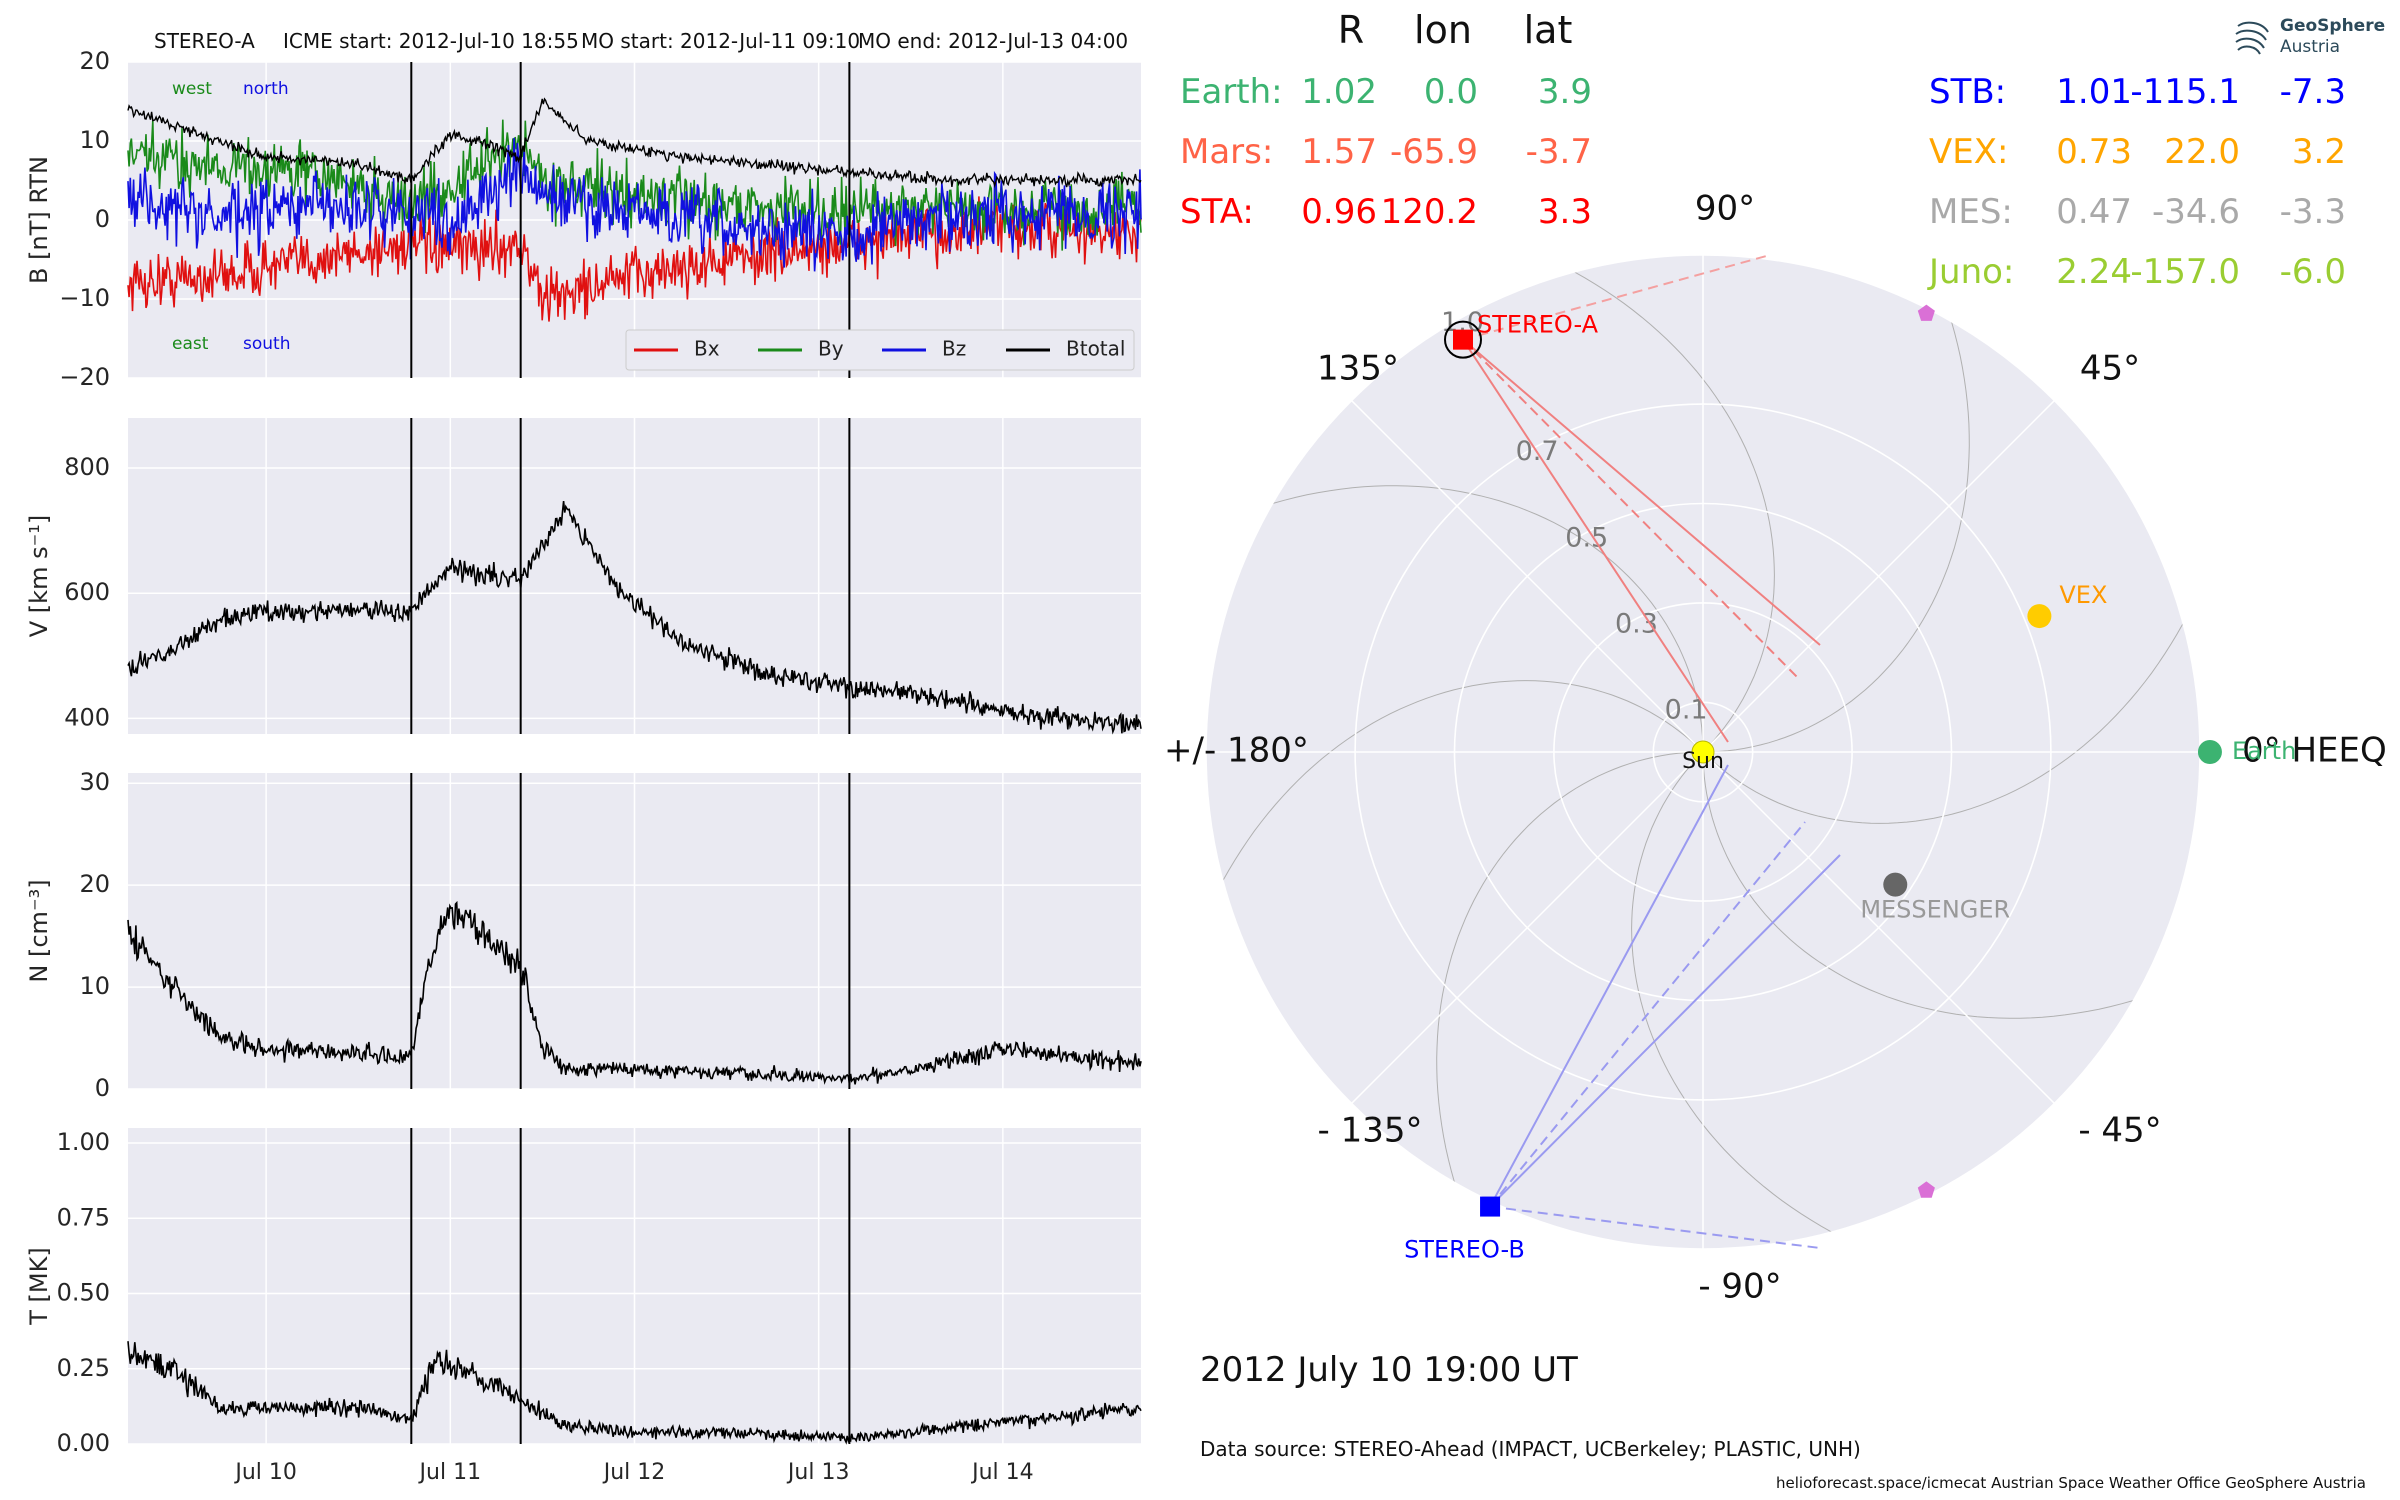  What do you see at coordinates (634, 618) in the screenshot?
I see `series-line-speed` at bounding box center [634, 618].